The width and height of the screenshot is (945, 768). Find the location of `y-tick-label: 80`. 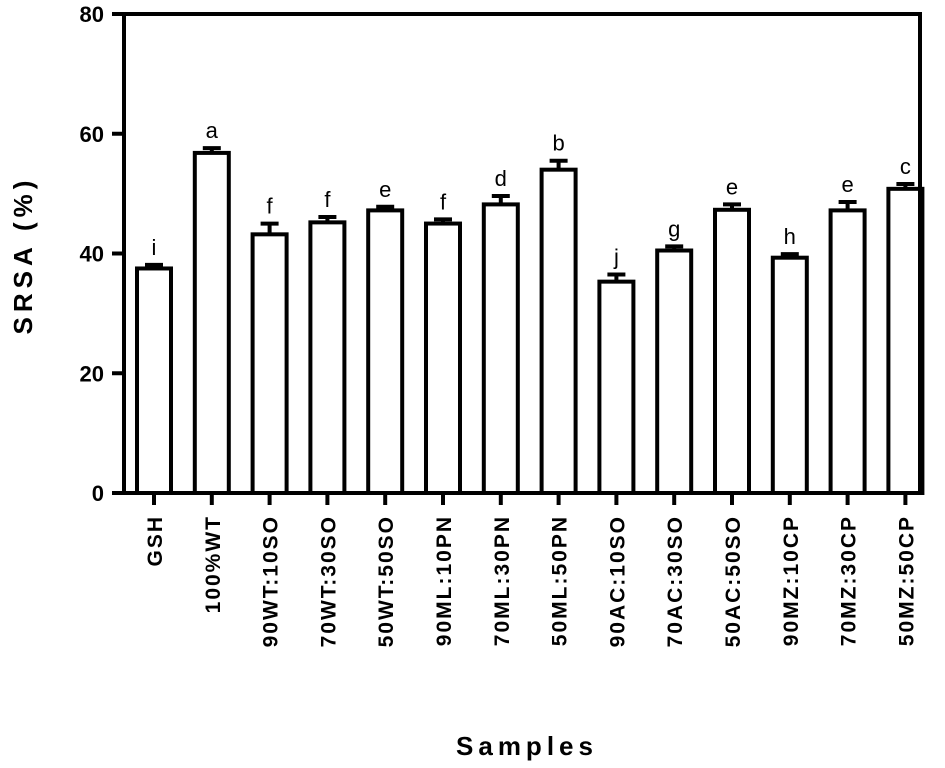

y-tick-label: 80 is located at coordinates (92, 14).